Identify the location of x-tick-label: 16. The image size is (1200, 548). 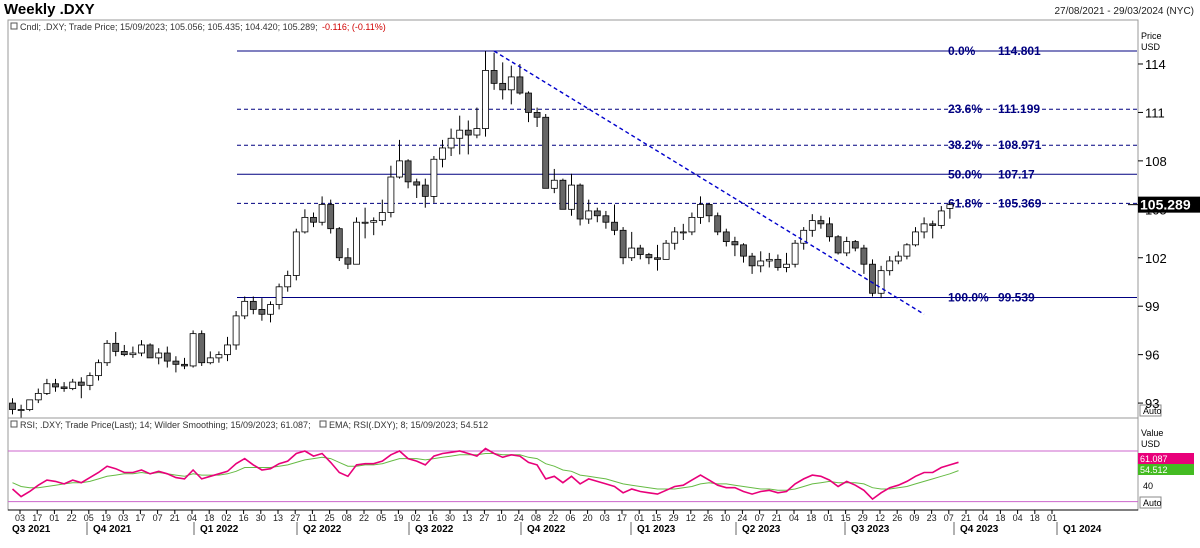
(433, 518).